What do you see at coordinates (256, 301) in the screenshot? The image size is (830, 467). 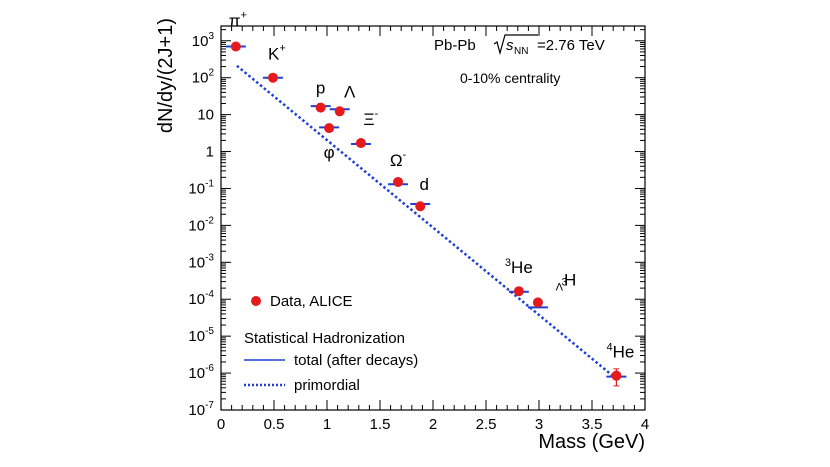 I see `legend-data-marker` at bounding box center [256, 301].